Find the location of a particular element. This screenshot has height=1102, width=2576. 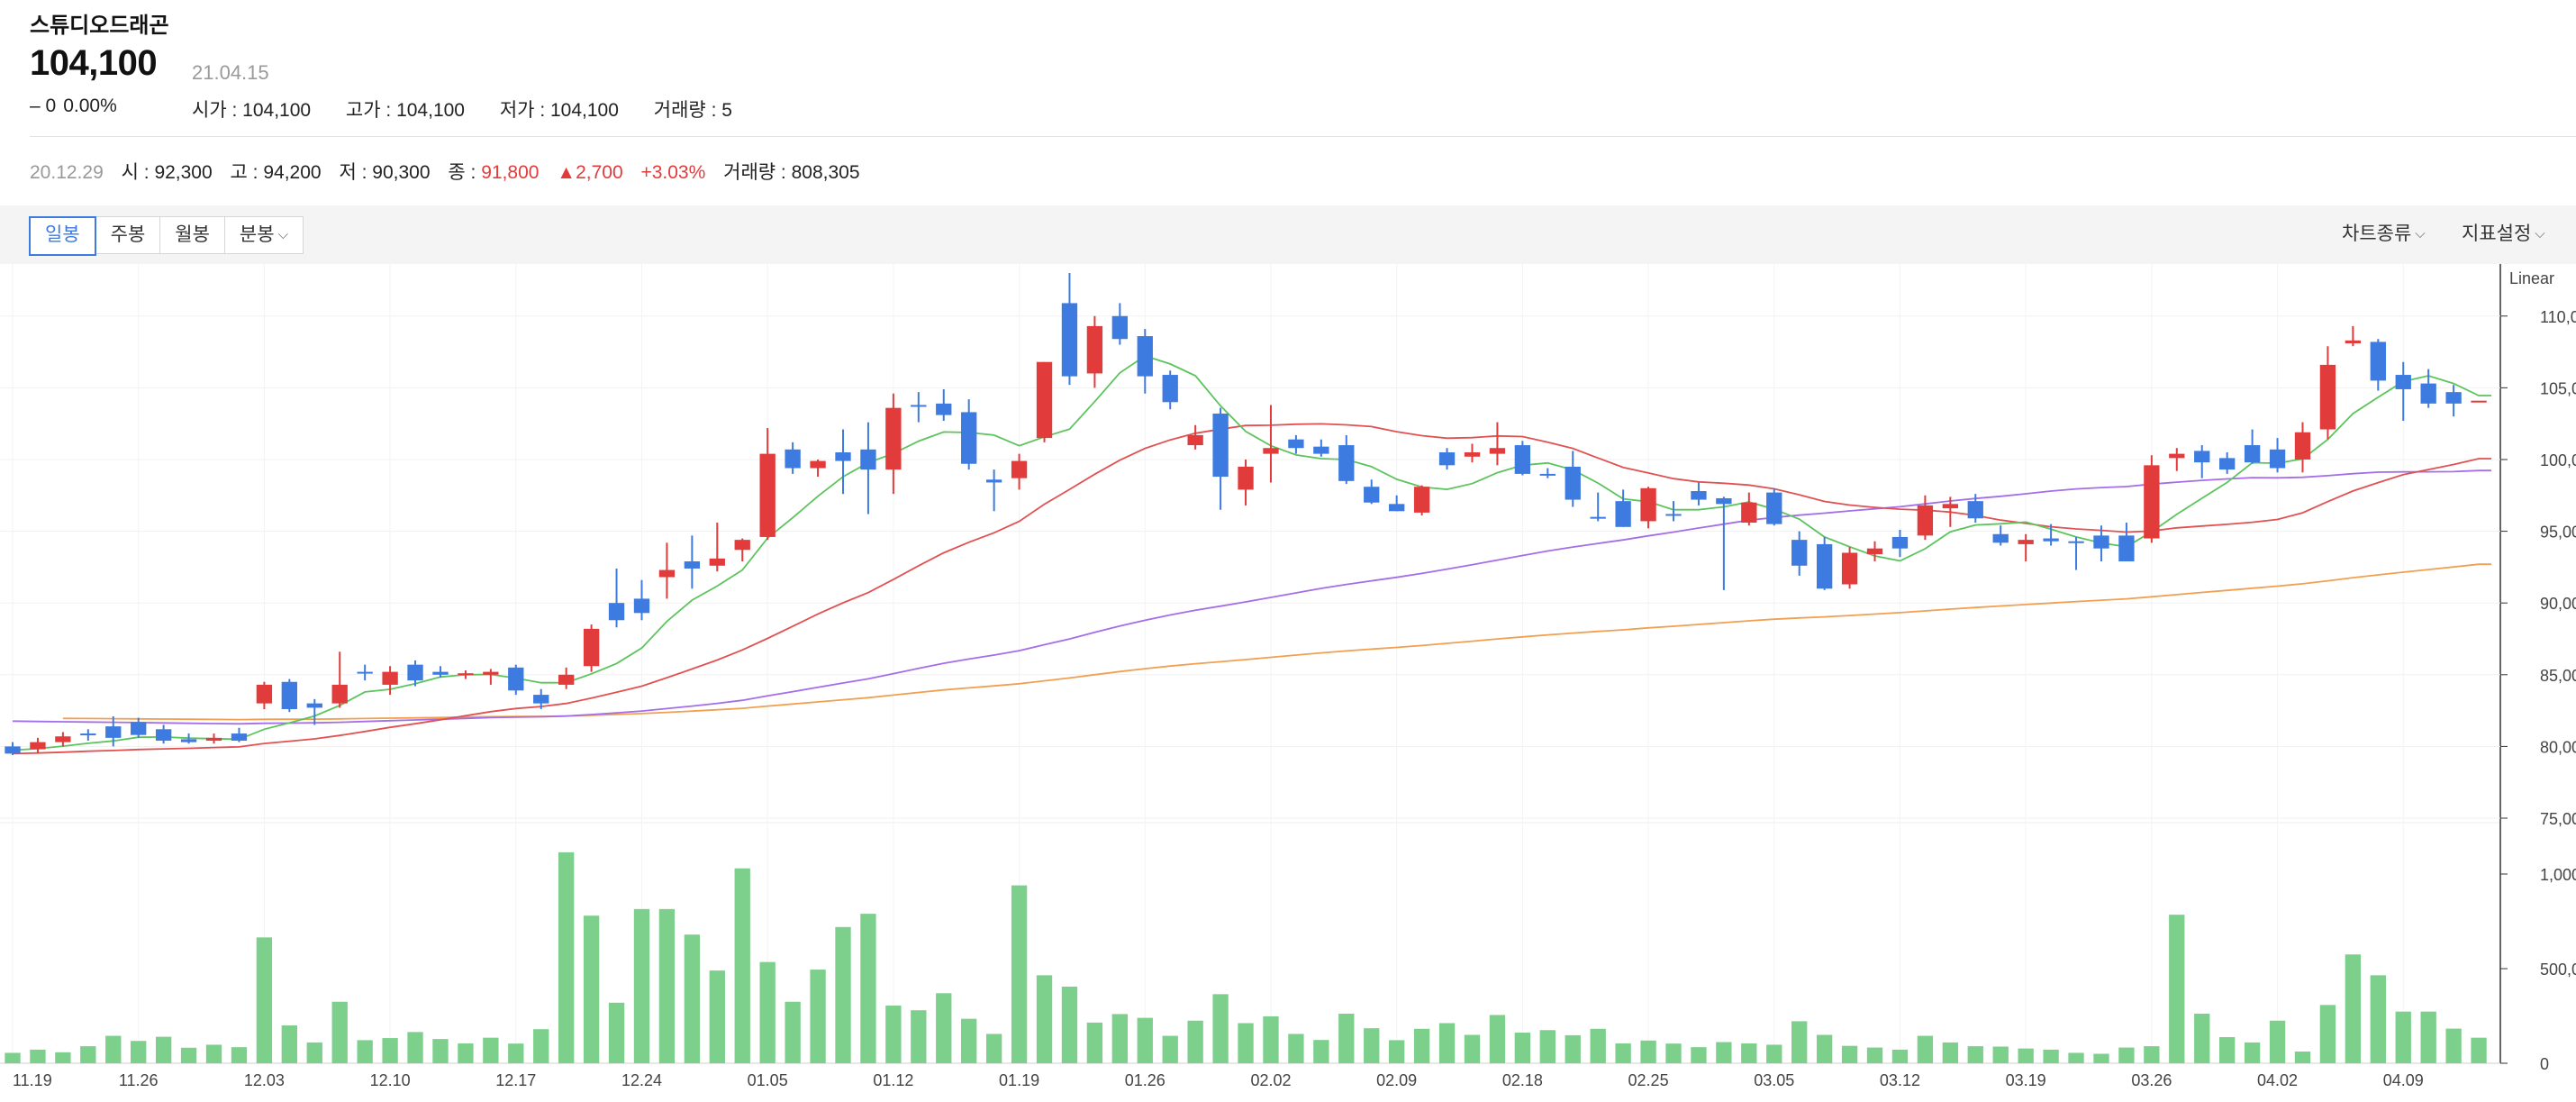

y-tick-label: 105,000 is located at coordinates (2558, 388).